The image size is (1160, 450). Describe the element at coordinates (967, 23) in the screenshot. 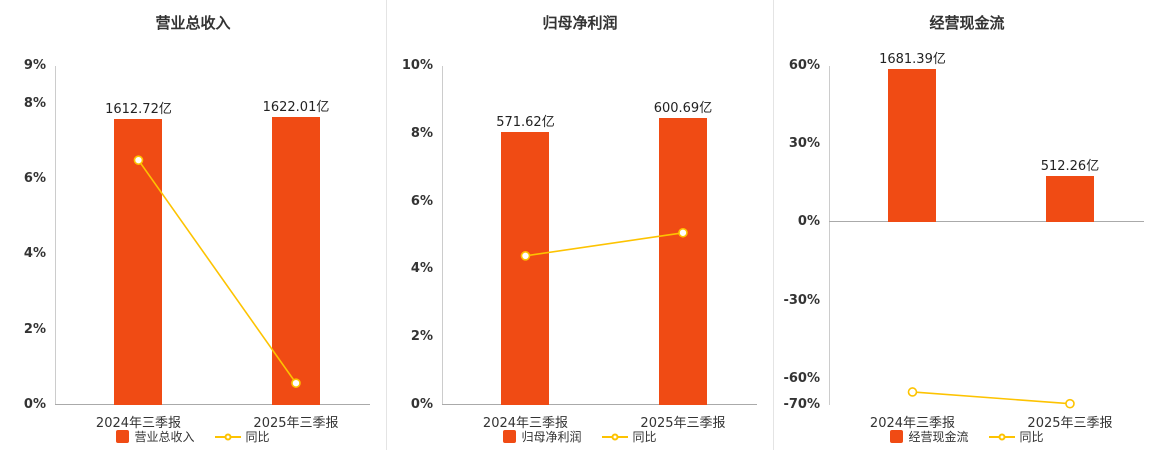

I see `chart-title: 经营现金流` at that location.